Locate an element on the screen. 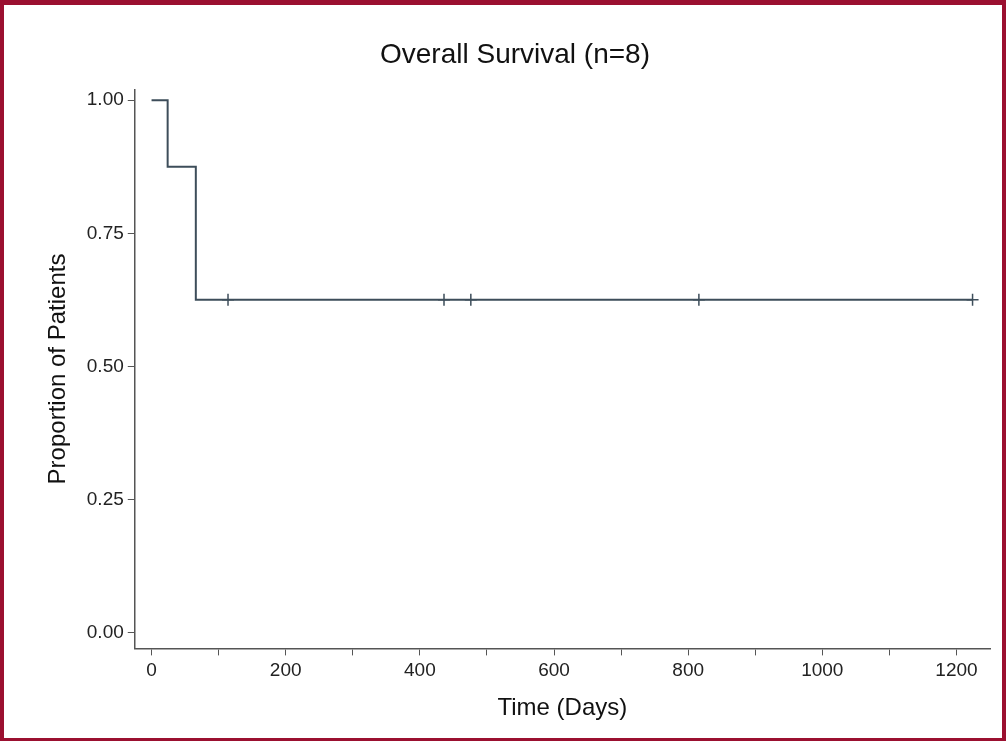 This screenshot has width=1006, height=741. x-axis-title: Time (Days) is located at coordinates (562, 707).